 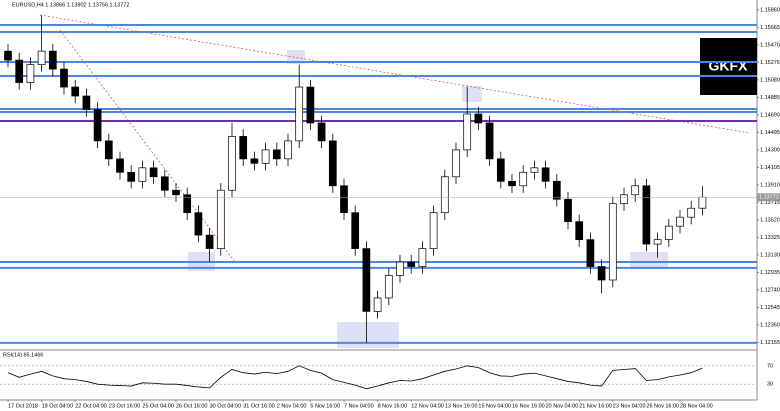 What do you see at coordinates (461, 406) in the screenshot?
I see `x-tick-label: 13 Nov 16:00` at bounding box center [461, 406].